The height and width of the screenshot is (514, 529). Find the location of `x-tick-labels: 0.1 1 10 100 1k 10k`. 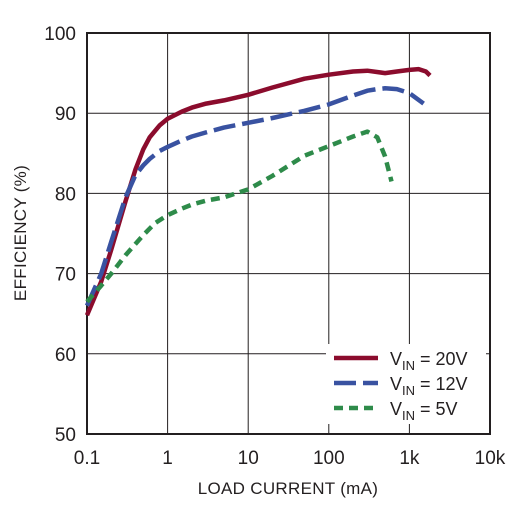

x-tick-labels: 0.1 1 10 100 1k 10k is located at coordinates (290, 458).